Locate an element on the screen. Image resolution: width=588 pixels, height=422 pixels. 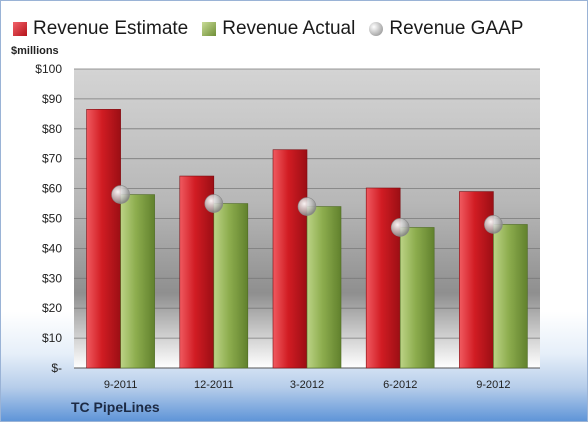
legend-item-estimate: Revenue Estimate is located at coordinates (100, 29).